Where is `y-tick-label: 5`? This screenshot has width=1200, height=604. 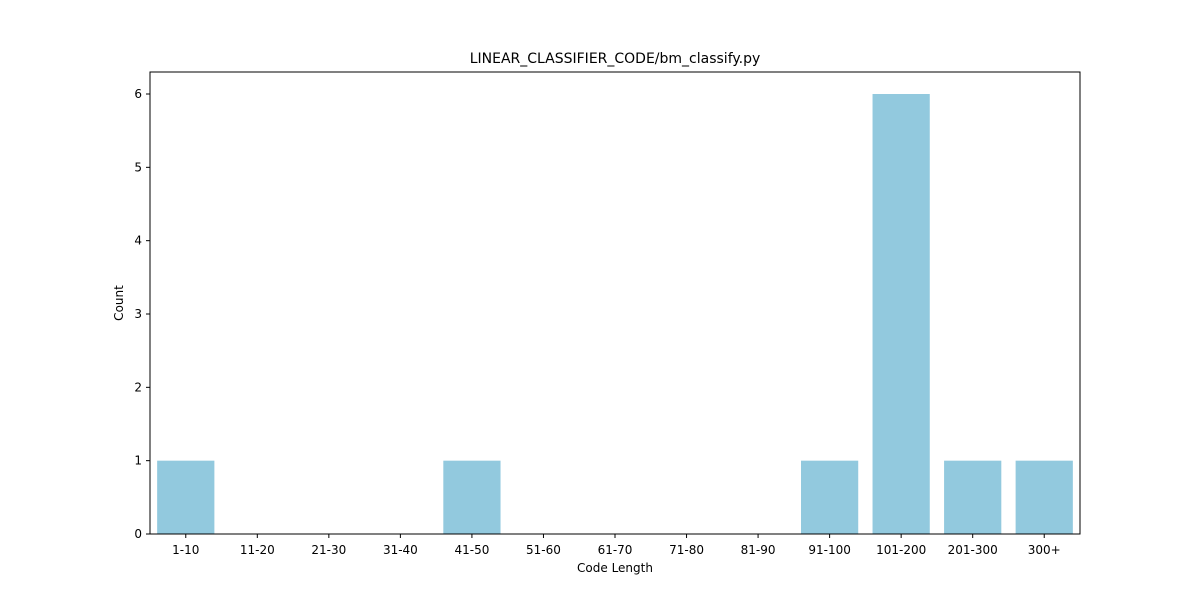
y-tick-label: 5 is located at coordinates (138, 167).